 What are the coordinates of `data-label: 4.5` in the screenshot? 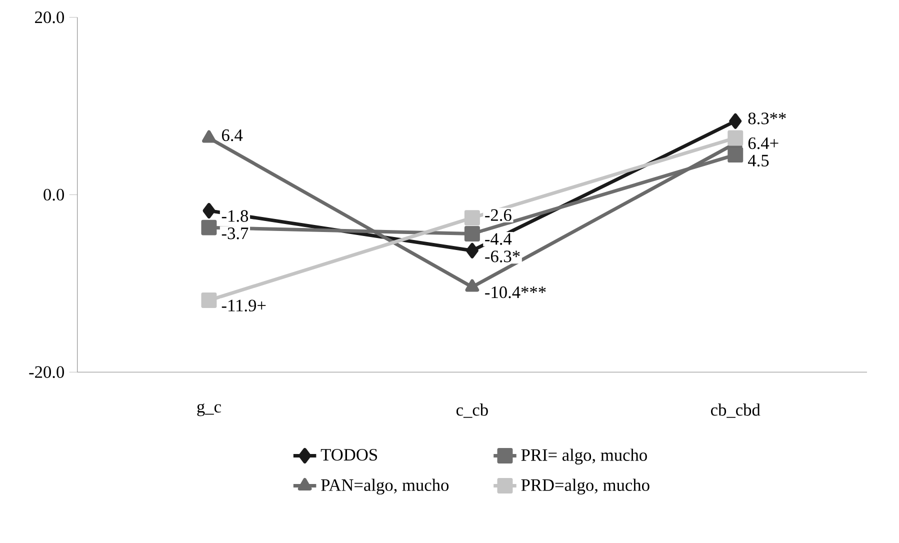 It's located at (758, 160).